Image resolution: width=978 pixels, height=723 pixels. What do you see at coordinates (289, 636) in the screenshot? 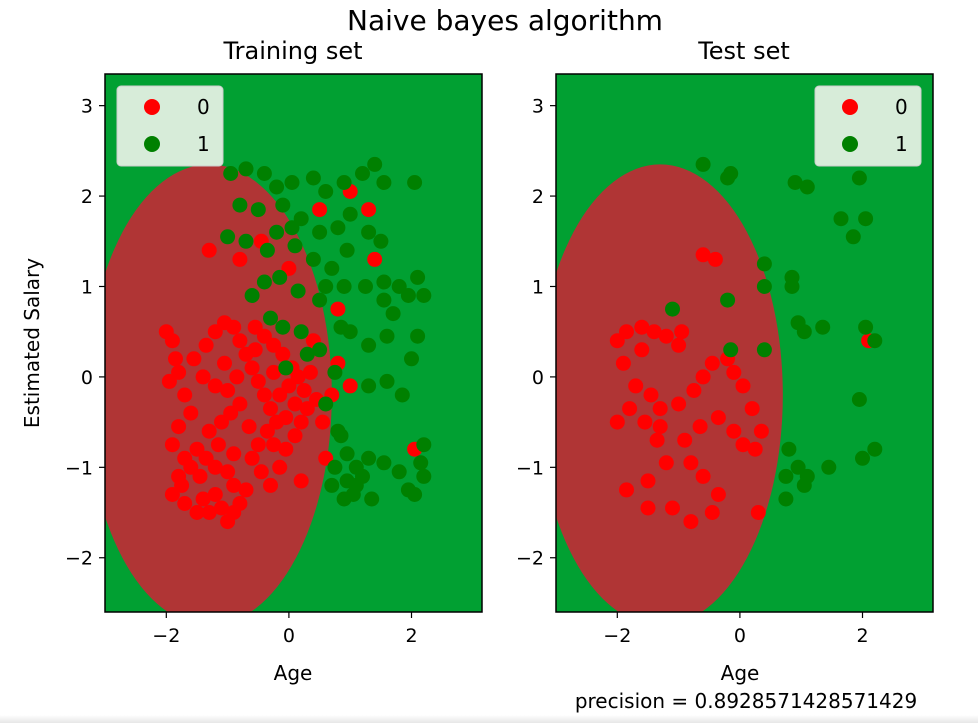
I see `training-x-tick-label: 0` at bounding box center [289, 636].